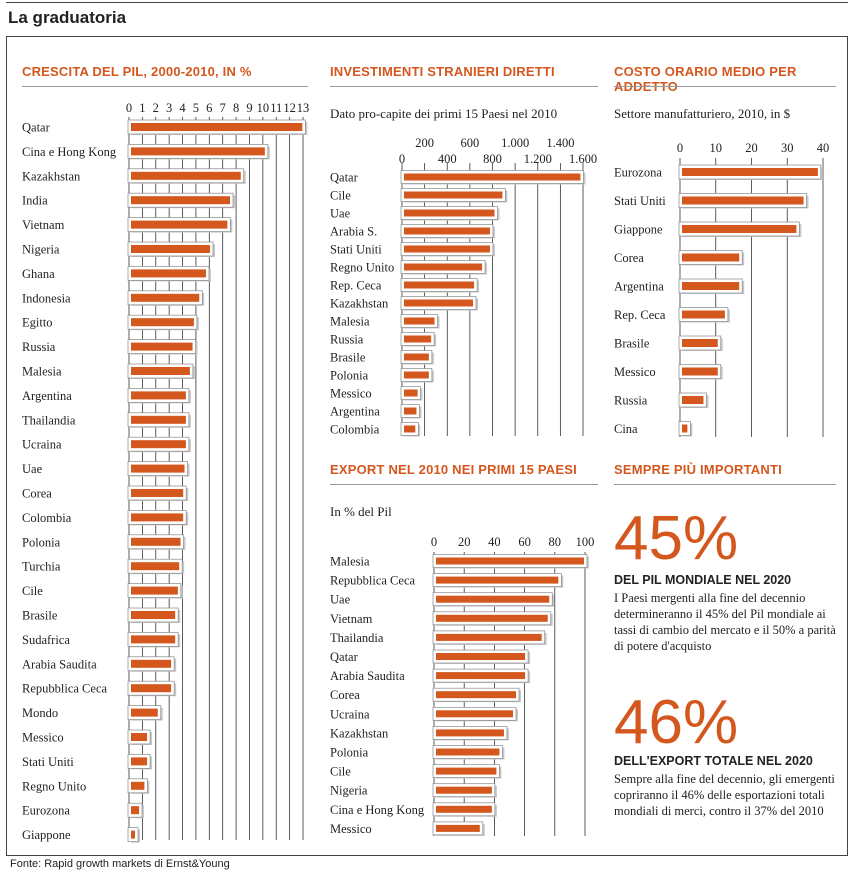  Describe the element at coordinates (638, 230) in the screenshot. I see `cost-category-label: Giappone` at that location.